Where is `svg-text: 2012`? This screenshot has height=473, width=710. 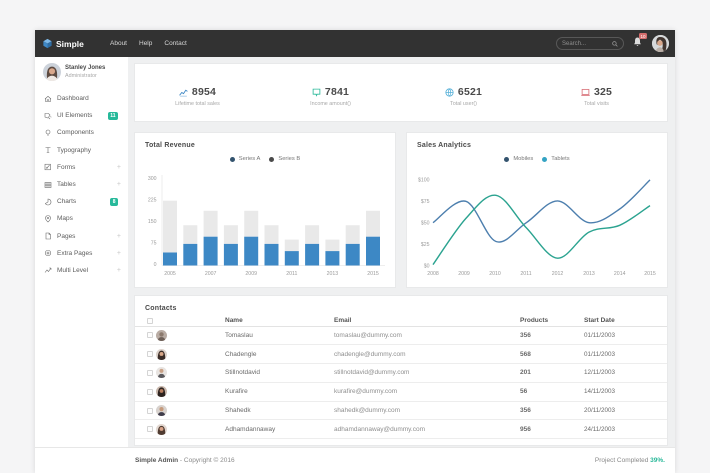
svg-text: 2012 is located at coordinates (558, 274).